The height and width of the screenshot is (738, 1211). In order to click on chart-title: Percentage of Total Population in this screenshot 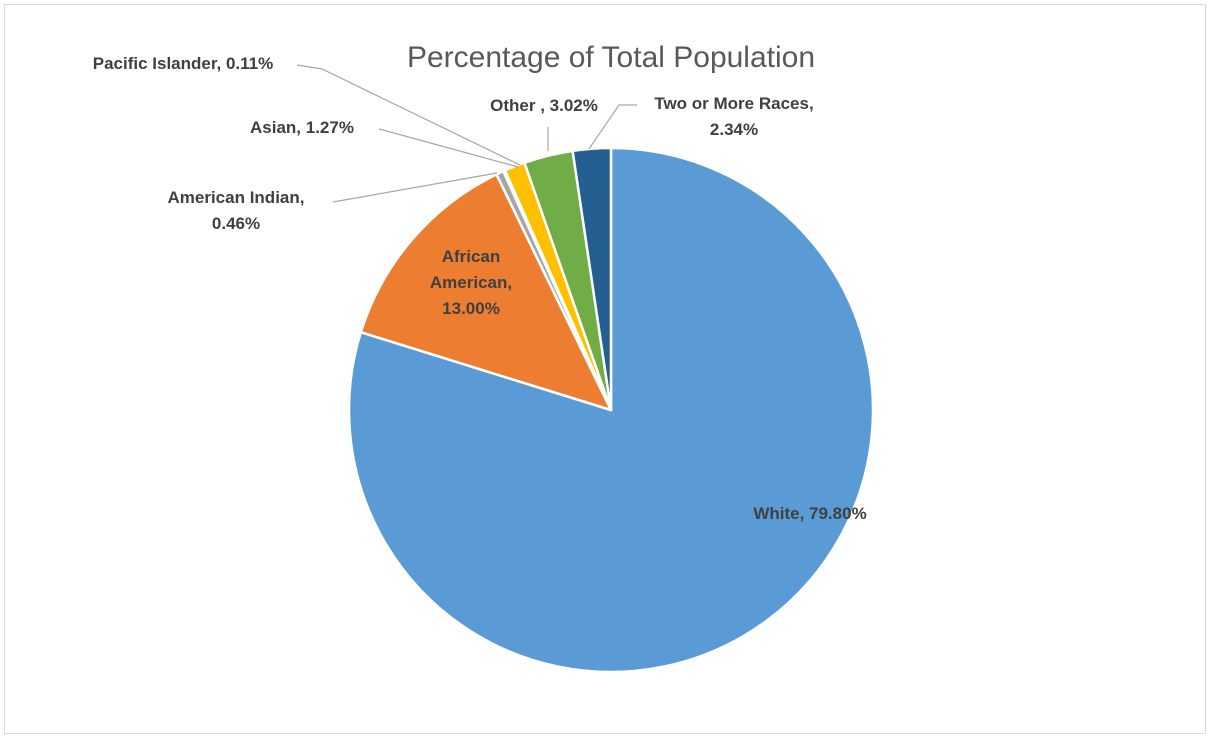, I will do `click(611, 57)`.